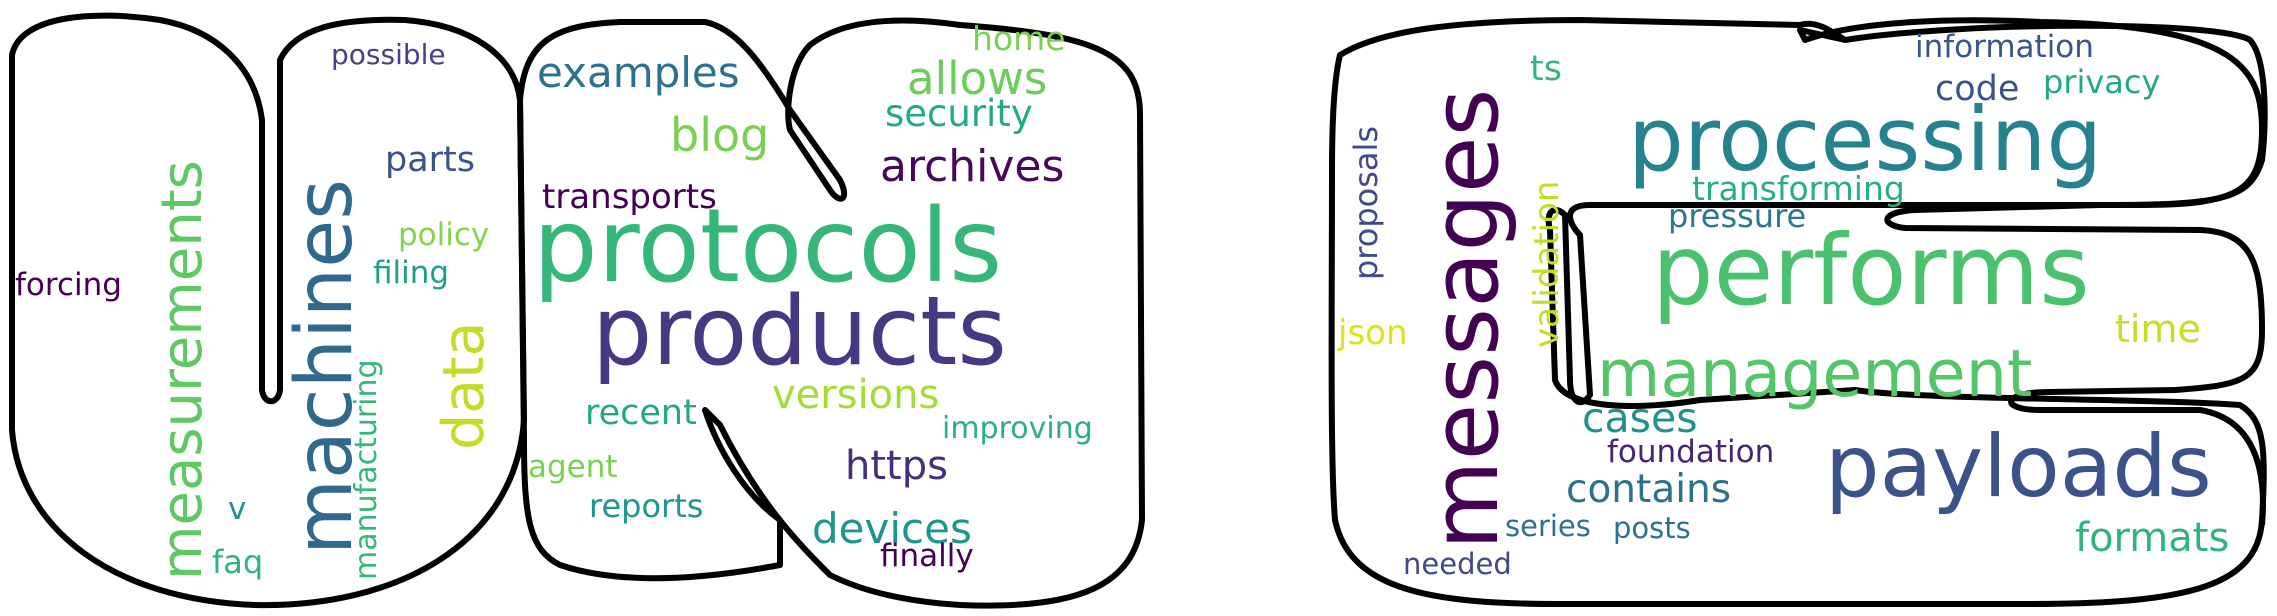  I want to click on word-protocols: protocols, so click(768, 246).